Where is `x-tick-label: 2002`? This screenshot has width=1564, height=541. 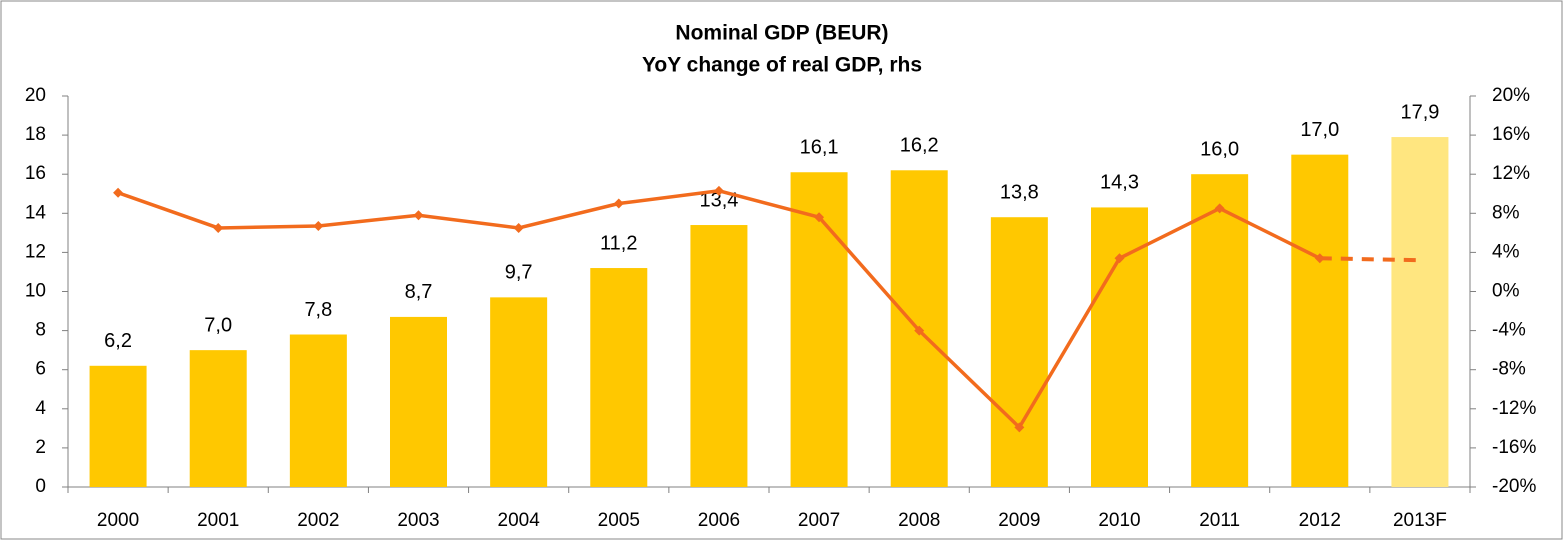
x-tick-label: 2002 is located at coordinates (318, 520).